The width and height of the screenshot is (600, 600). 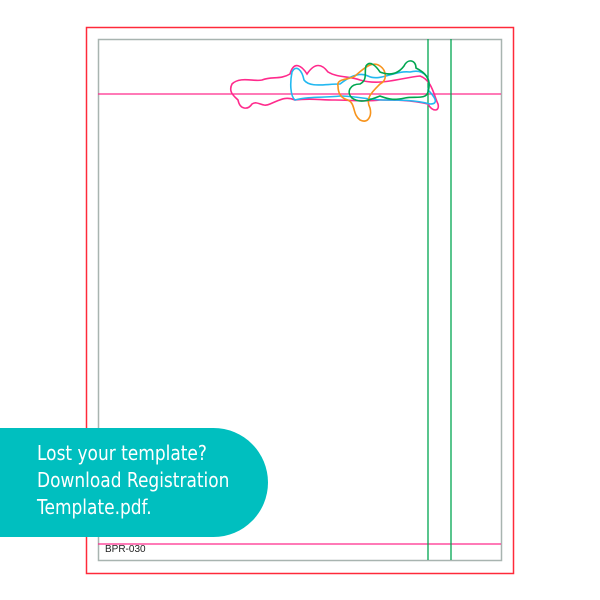 I want to click on template-code: BPR-030, so click(x=125, y=549).